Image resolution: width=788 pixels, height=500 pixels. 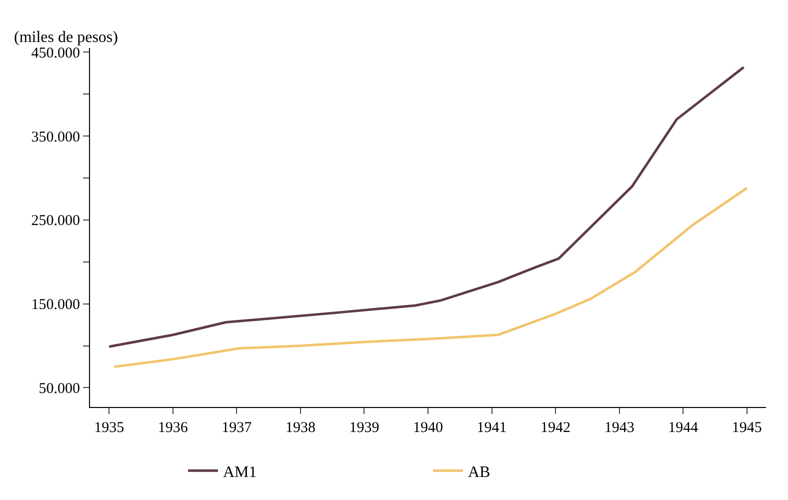 I want to click on y-tick-label: 450.000, so click(x=55, y=53).